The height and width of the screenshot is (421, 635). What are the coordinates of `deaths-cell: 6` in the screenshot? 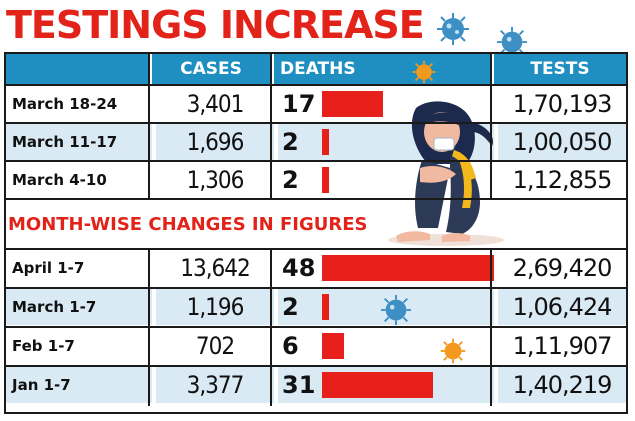 It's located at (386, 346).